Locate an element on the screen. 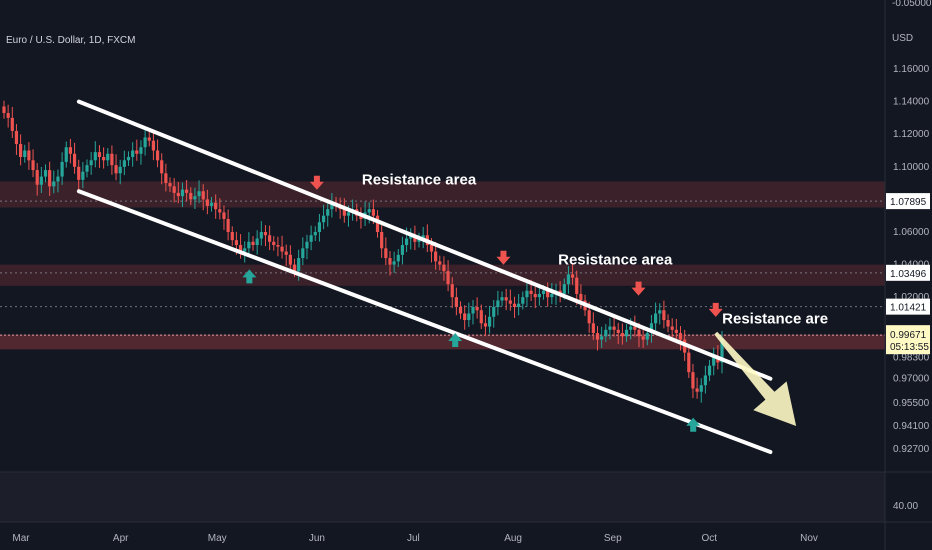  price-tick-label: 1.16000 is located at coordinates (911, 69).